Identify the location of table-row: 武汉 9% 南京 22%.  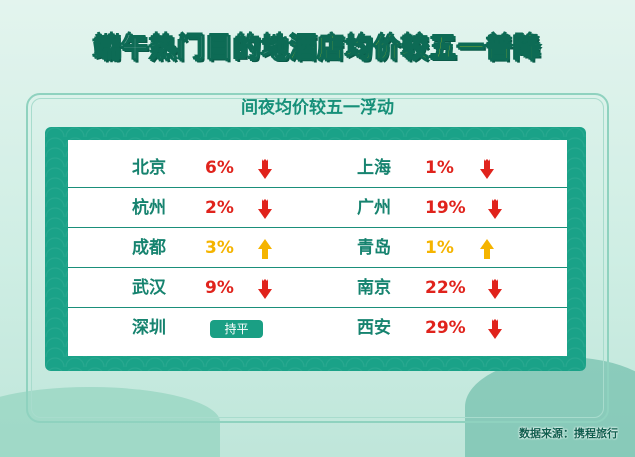
(317, 288).